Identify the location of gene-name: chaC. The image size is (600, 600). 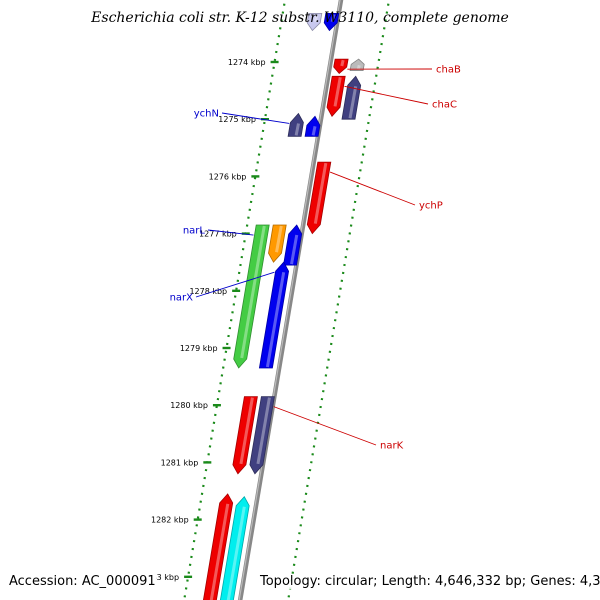
(444, 105).